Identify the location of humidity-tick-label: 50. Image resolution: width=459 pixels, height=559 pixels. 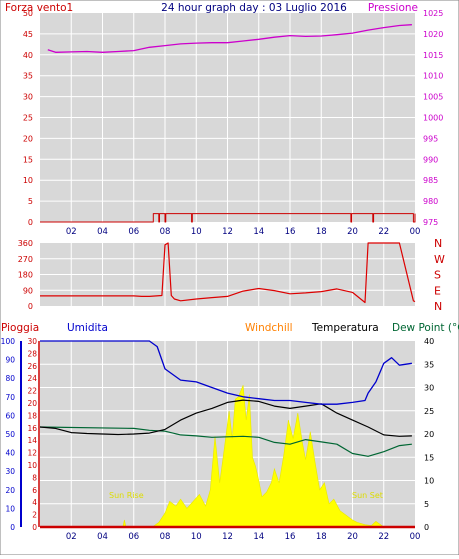
(10, 434).